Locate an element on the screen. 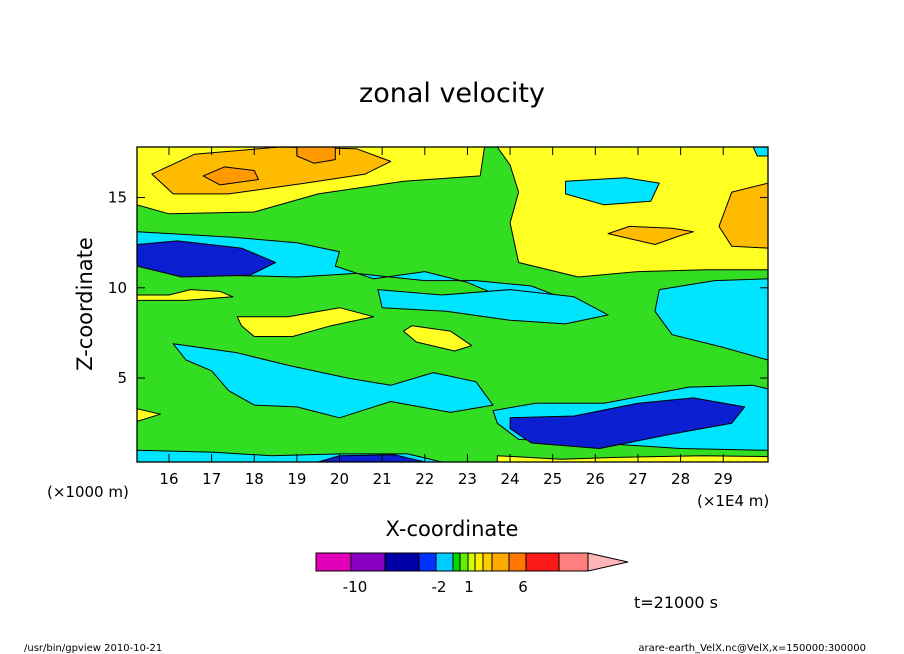 The image size is (904, 654). x-unit-label: (×1E4 m) is located at coordinates (733, 501).